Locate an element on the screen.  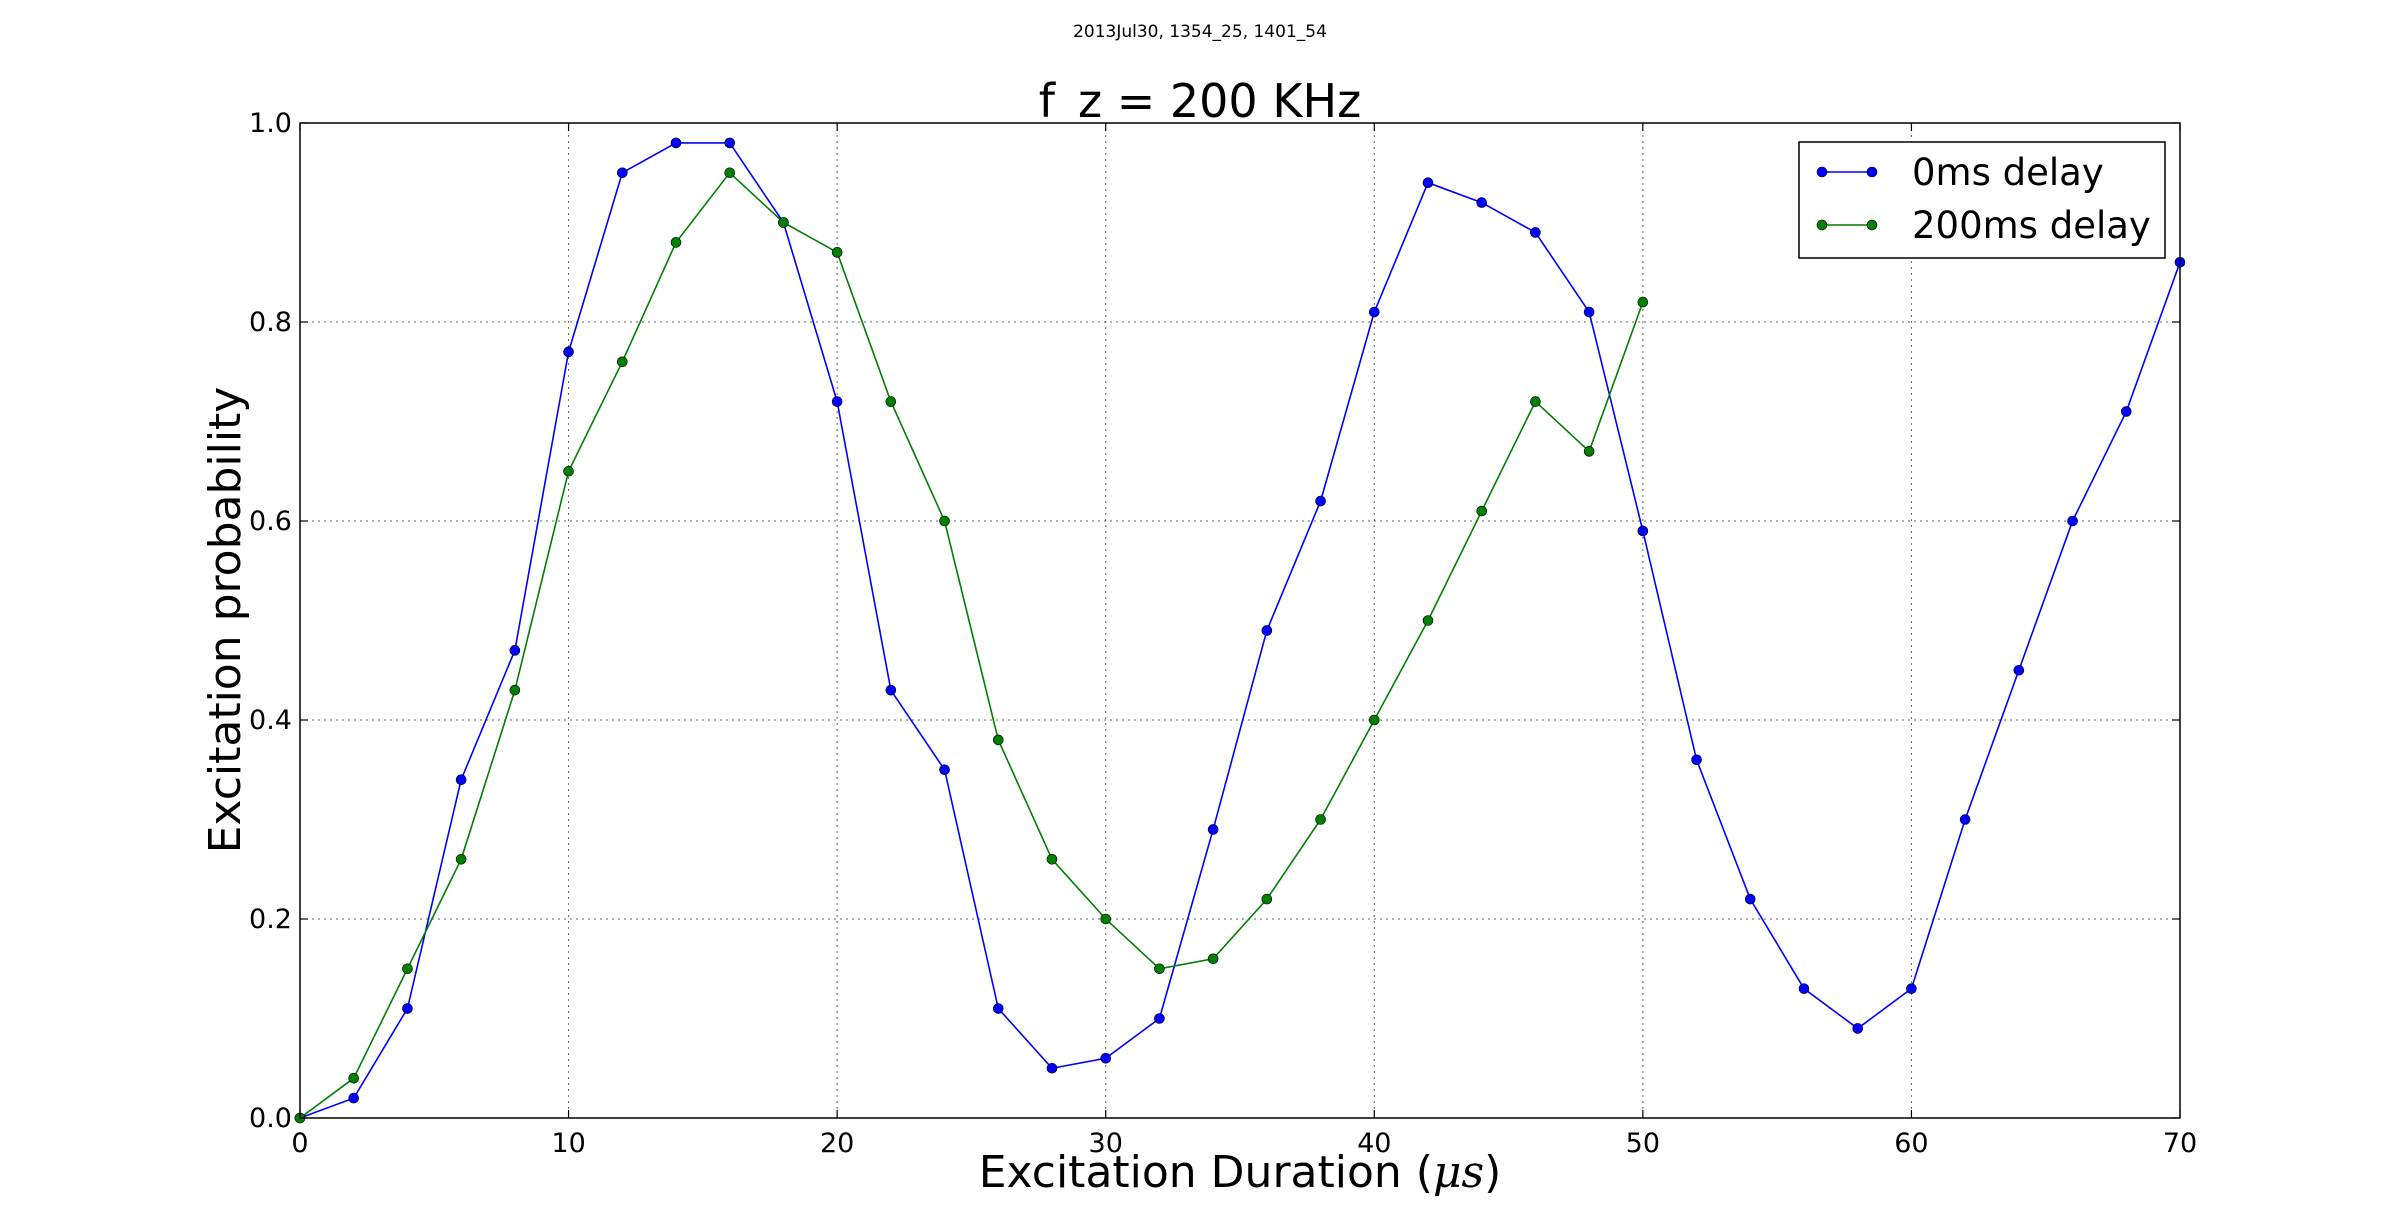
chart-title: f_z = 200 KHz is located at coordinates (1200, 101).